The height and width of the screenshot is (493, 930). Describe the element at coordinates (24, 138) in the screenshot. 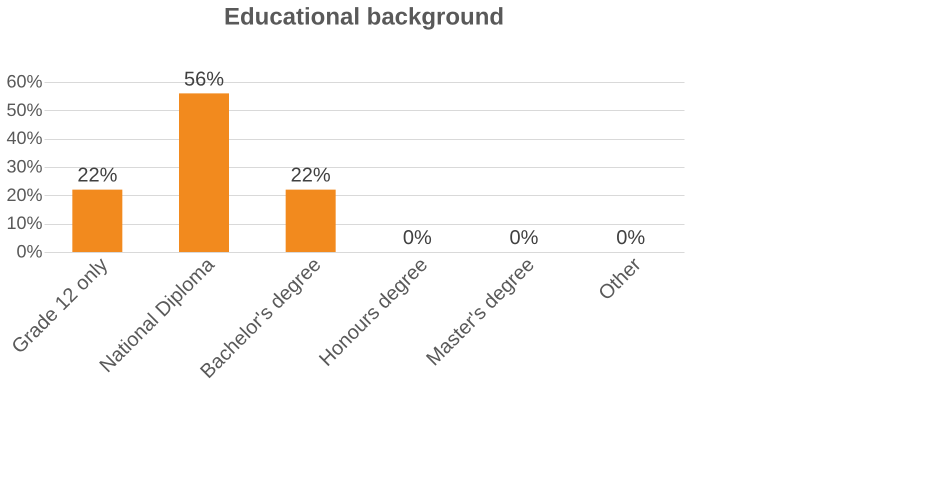

I see `y-tick-label: 40%` at that location.